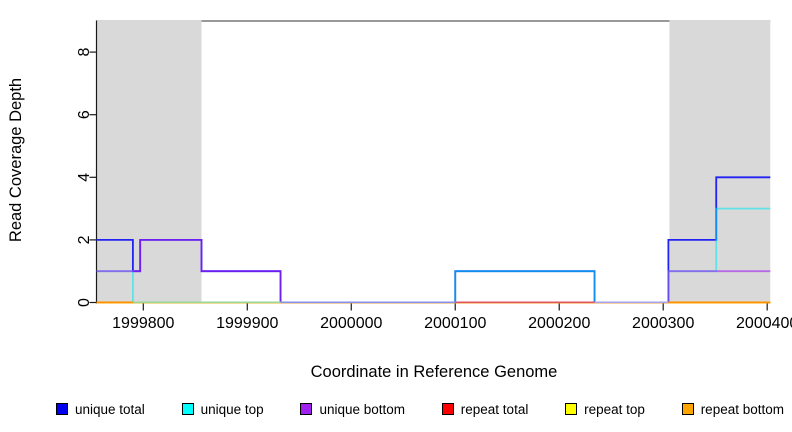 The image size is (792, 432). Describe the element at coordinates (84, 114) in the screenshot. I see `y-tick-label-6: 6` at that location.